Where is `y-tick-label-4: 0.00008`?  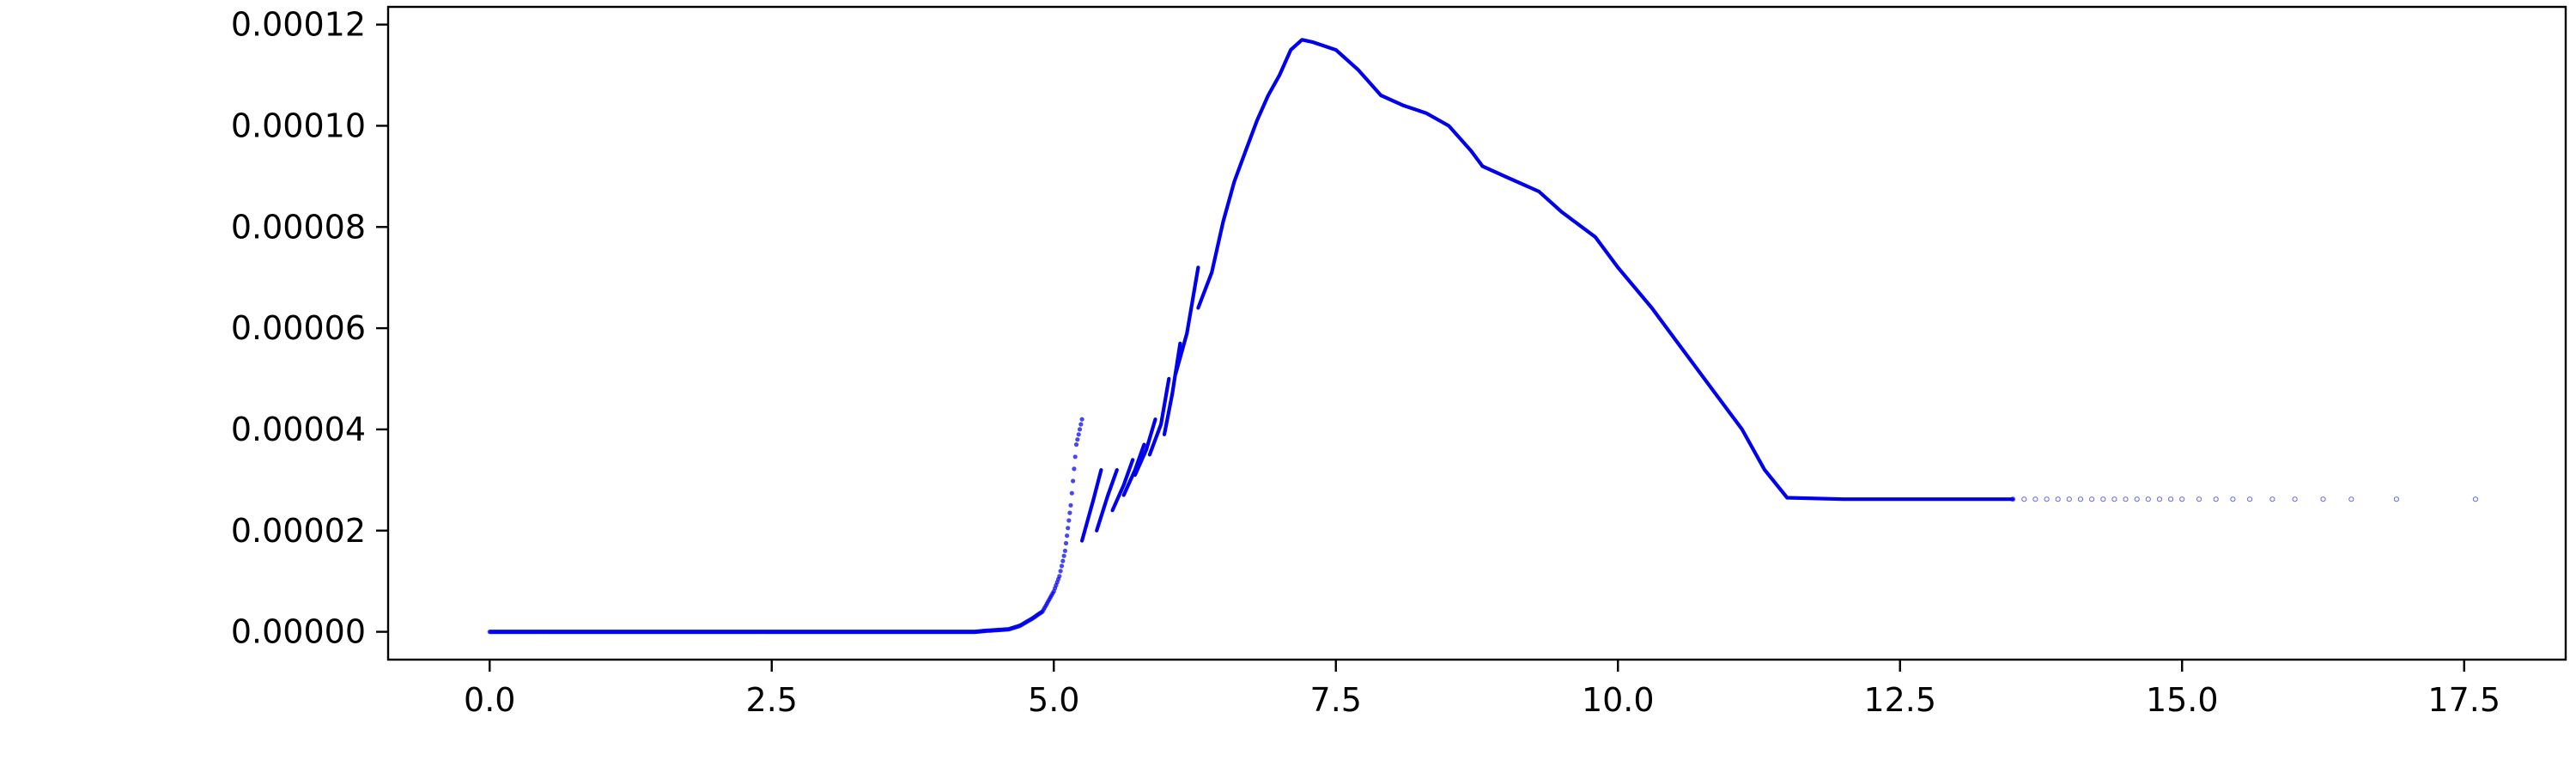 y-tick-label-4: 0.00008 is located at coordinates (298, 227).